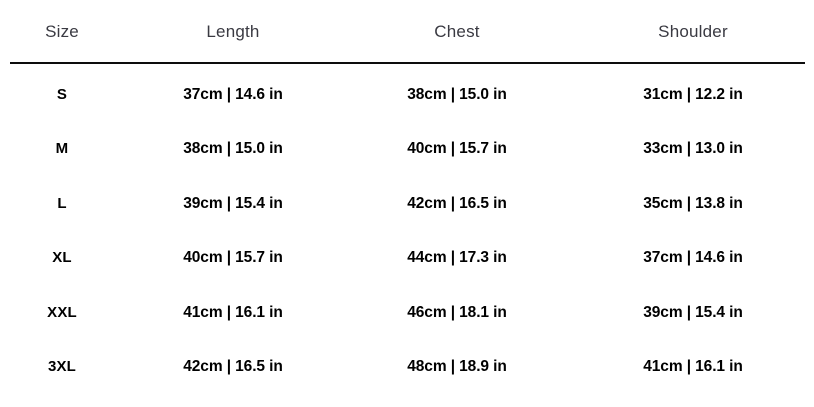 This screenshot has width=814, height=407. What do you see at coordinates (693, 203) in the screenshot?
I see `cell-shoulder: 35cm | 13.8 in` at bounding box center [693, 203].